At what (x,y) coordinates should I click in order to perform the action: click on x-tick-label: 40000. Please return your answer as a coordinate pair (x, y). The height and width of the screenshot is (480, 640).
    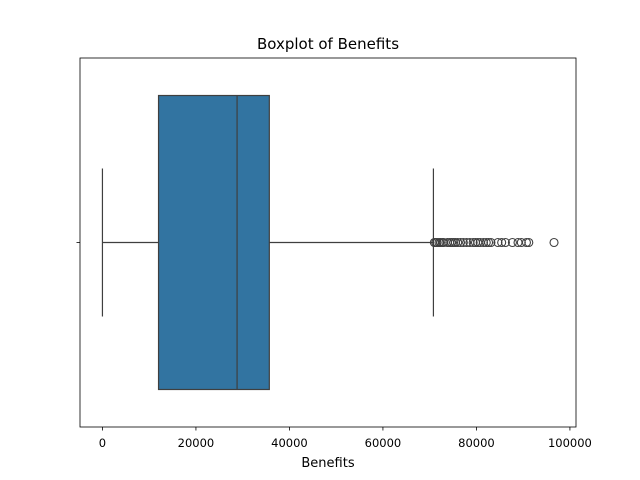
    Looking at the image, I should click on (289, 443).